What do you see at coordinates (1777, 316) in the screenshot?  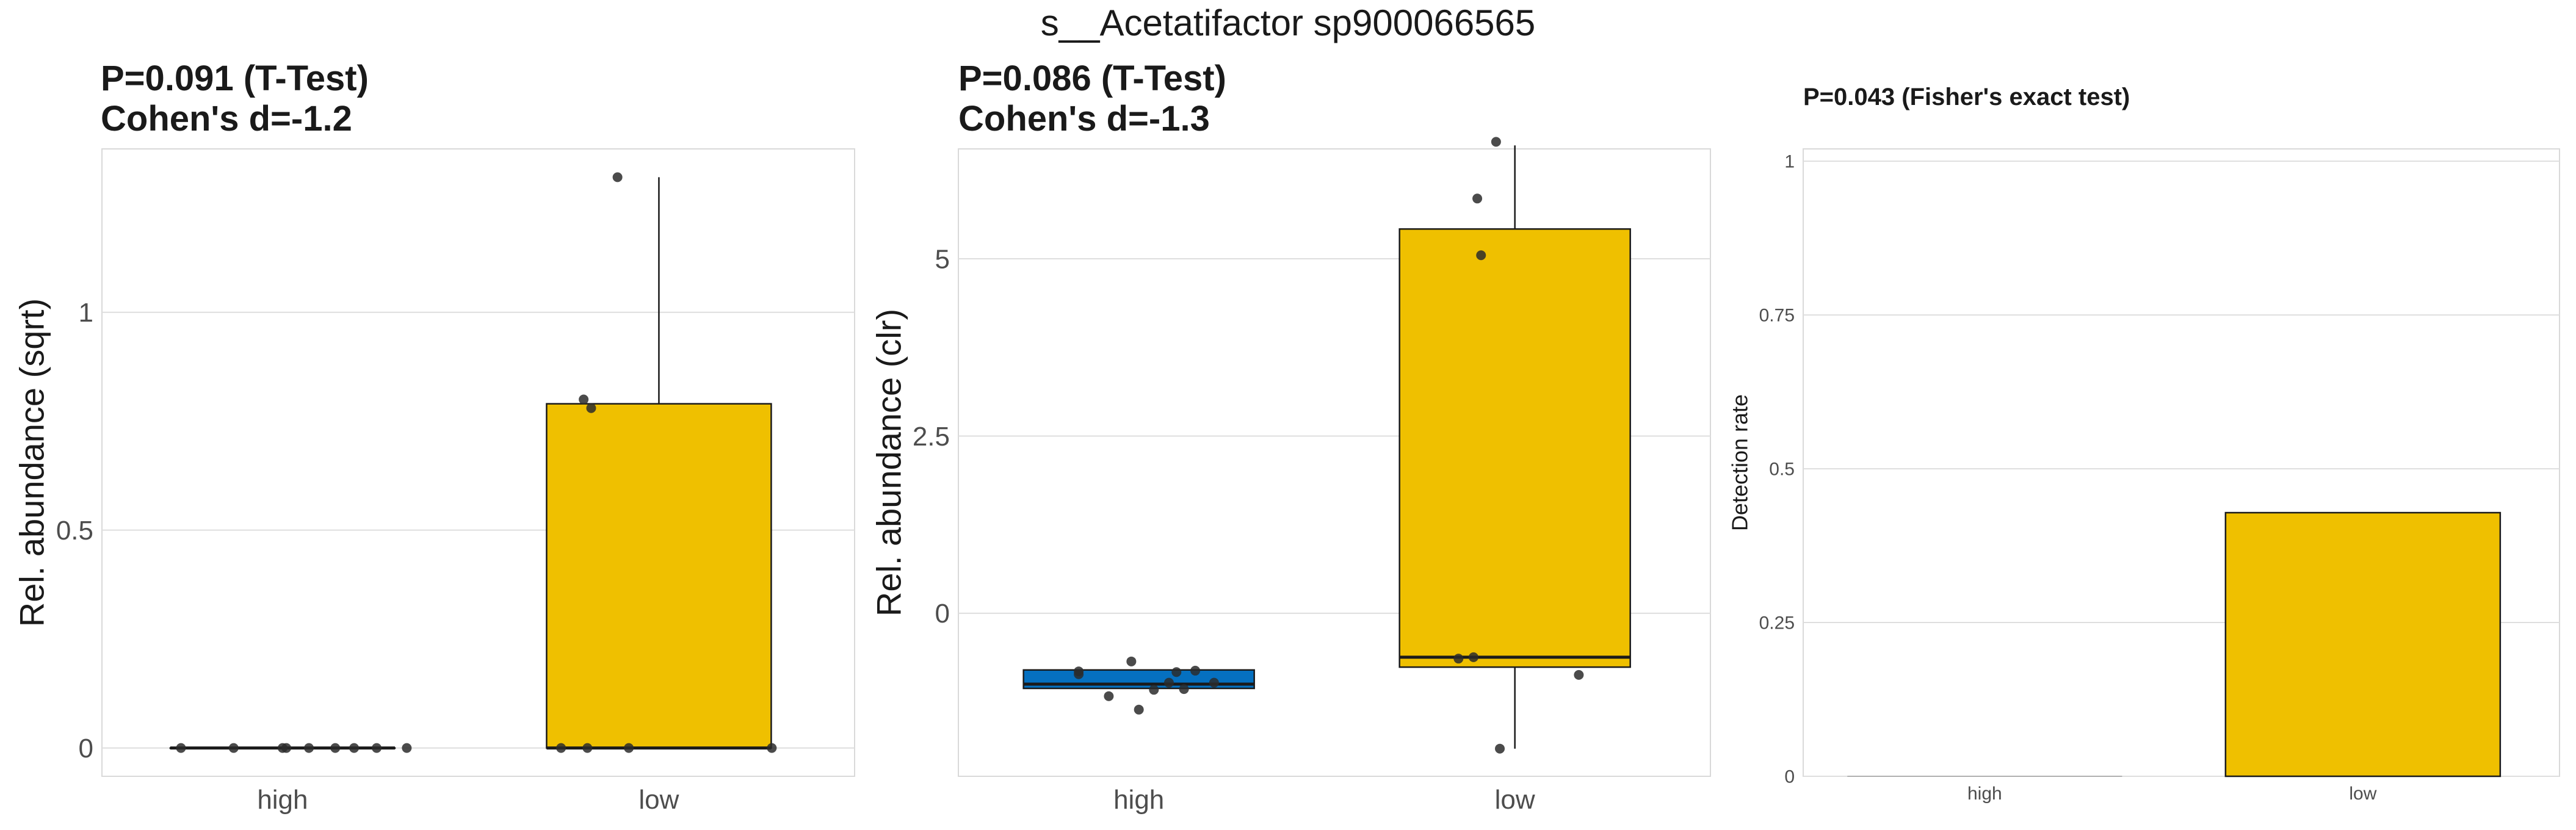 I see `y-tick-label: 0.75` at bounding box center [1777, 316].